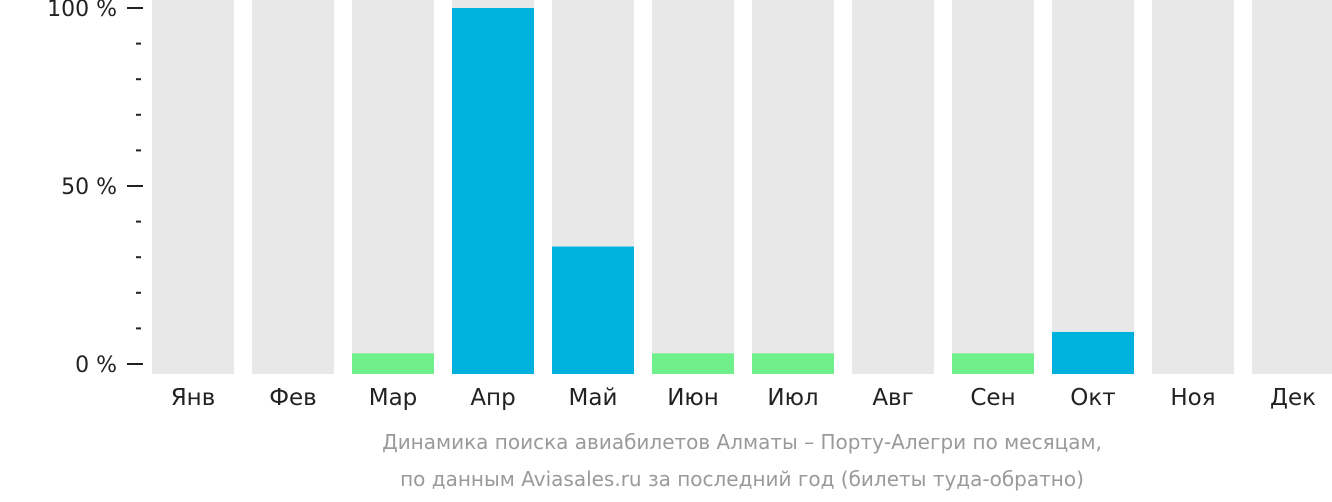 The height and width of the screenshot is (502, 1332). What do you see at coordinates (82, 11) in the screenshot?
I see `y-tick-label: 100 %` at bounding box center [82, 11].